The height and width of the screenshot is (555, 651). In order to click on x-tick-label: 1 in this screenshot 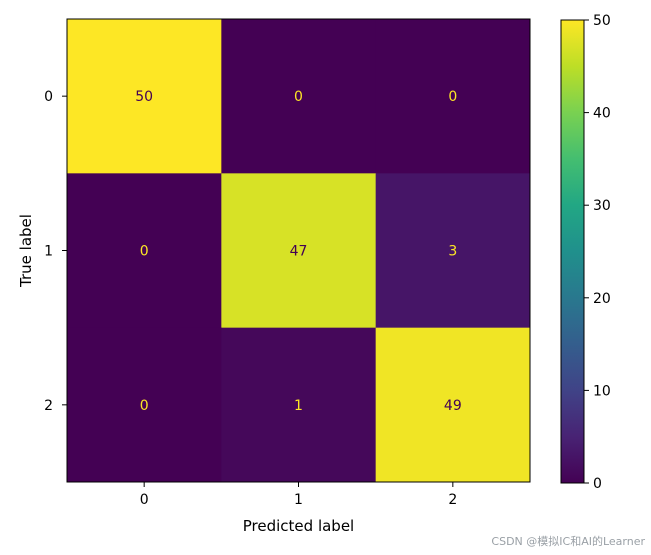, I will do `click(298, 500)`.